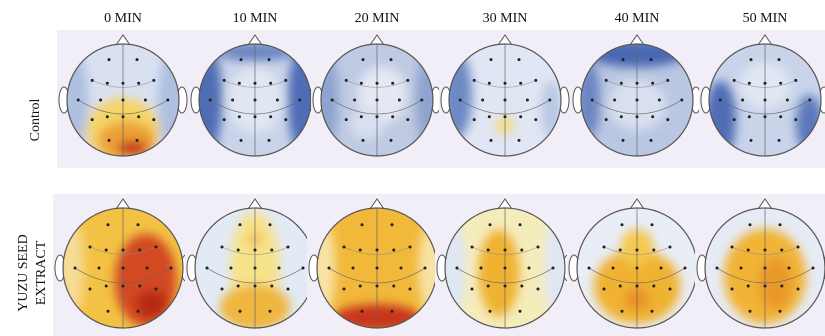  I want to click on column-label: 30 MIN, so click(505, 18).